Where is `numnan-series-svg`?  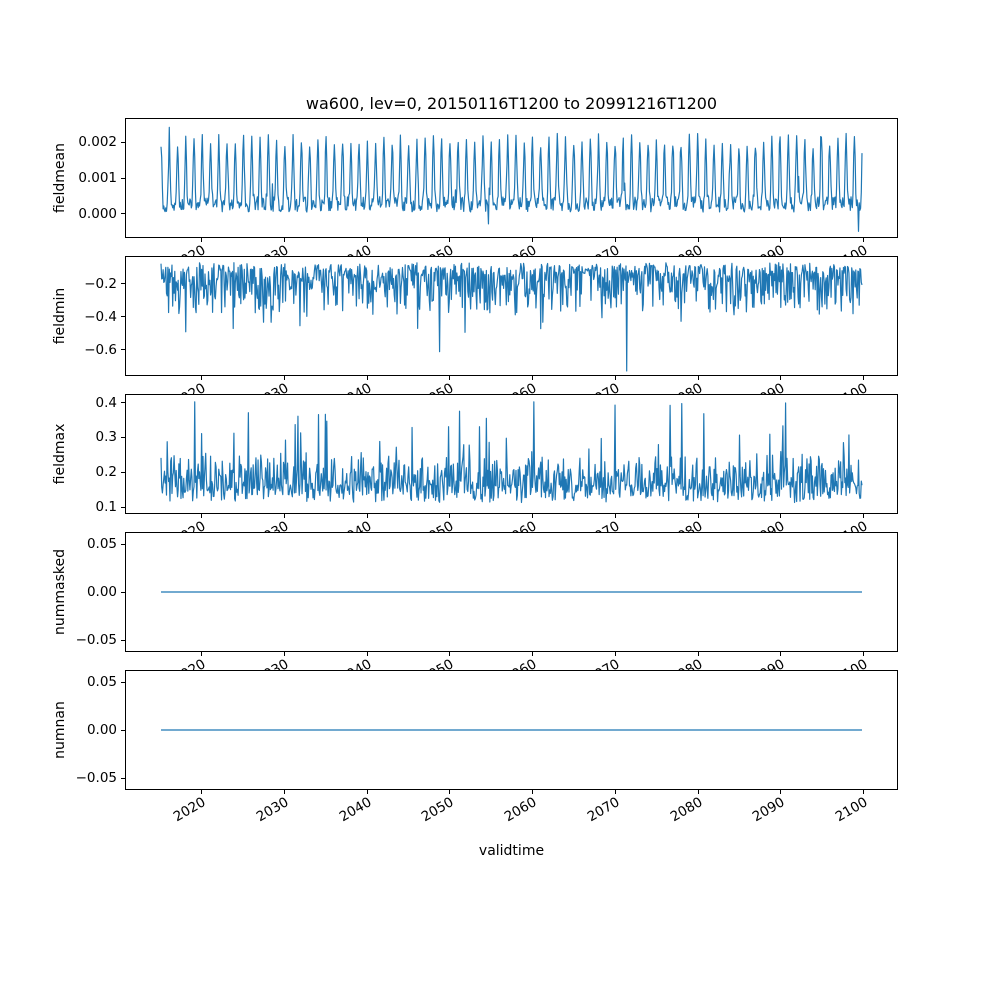 numnan-series-svg is located at coordinates (511, 730).